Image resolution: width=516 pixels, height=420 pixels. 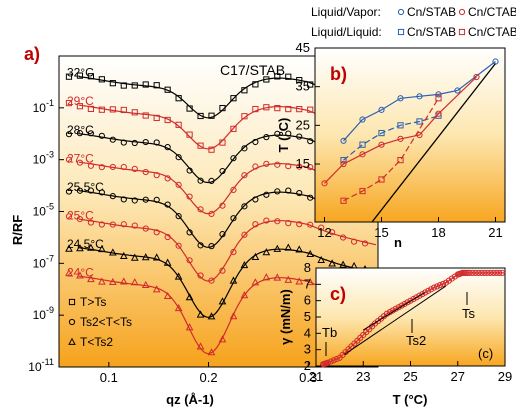 I want to click on series-label: 28°C, so click(x=80, y=130).